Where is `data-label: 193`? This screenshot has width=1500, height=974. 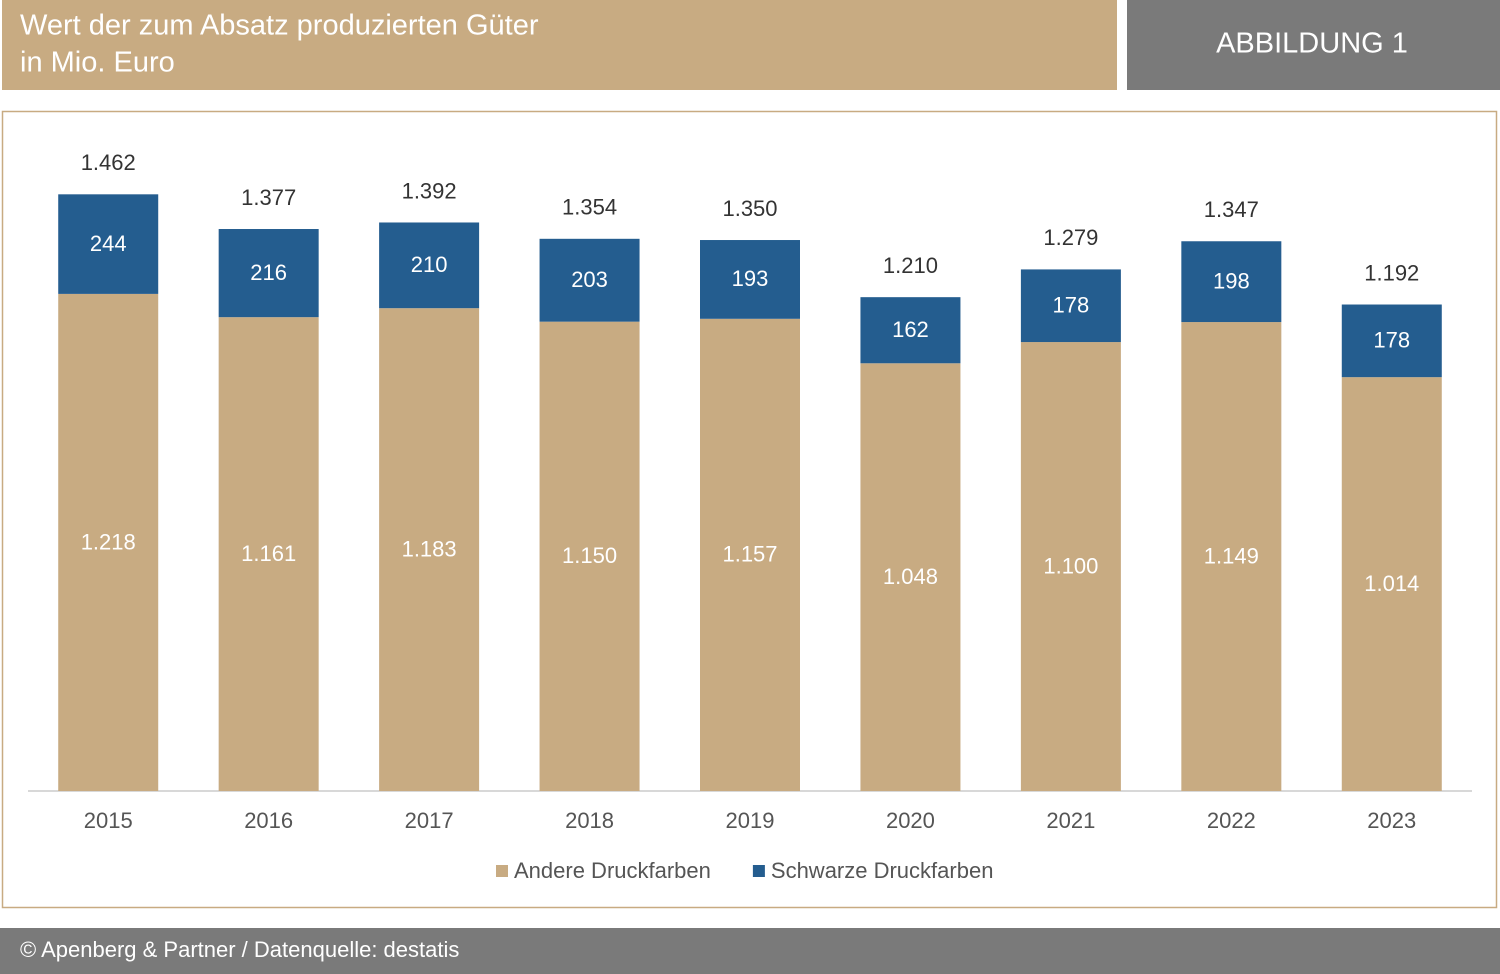
data-label: 193 is located at coordinates (750, 278).